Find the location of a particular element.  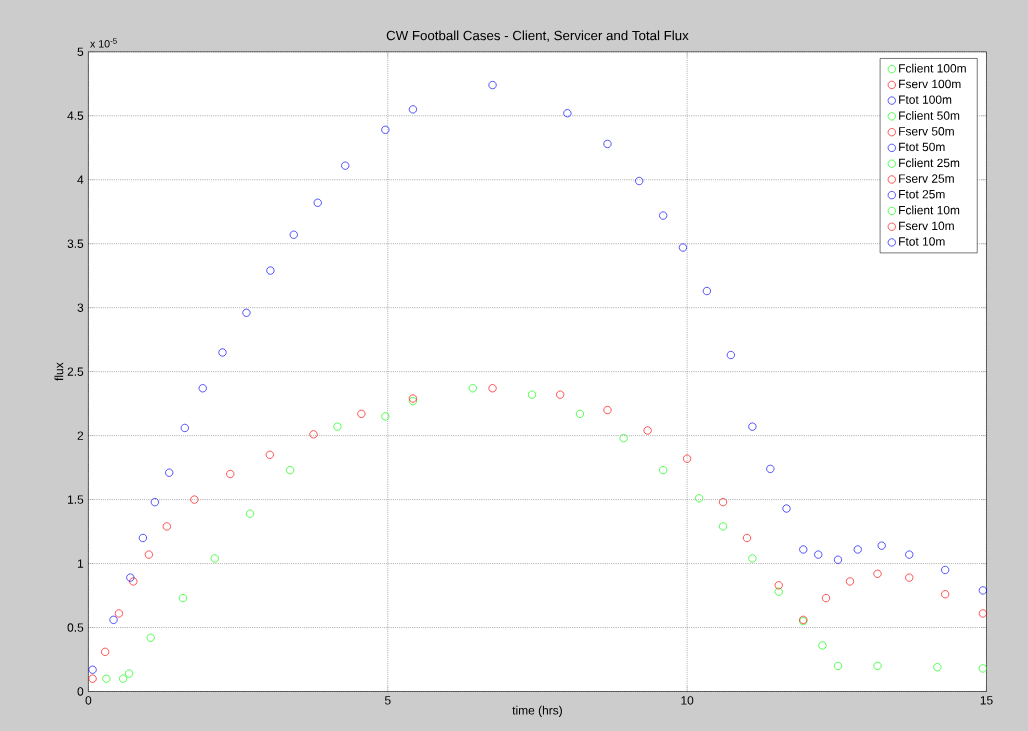

x-tick-label: 10 is located at coordinates (687, 700).